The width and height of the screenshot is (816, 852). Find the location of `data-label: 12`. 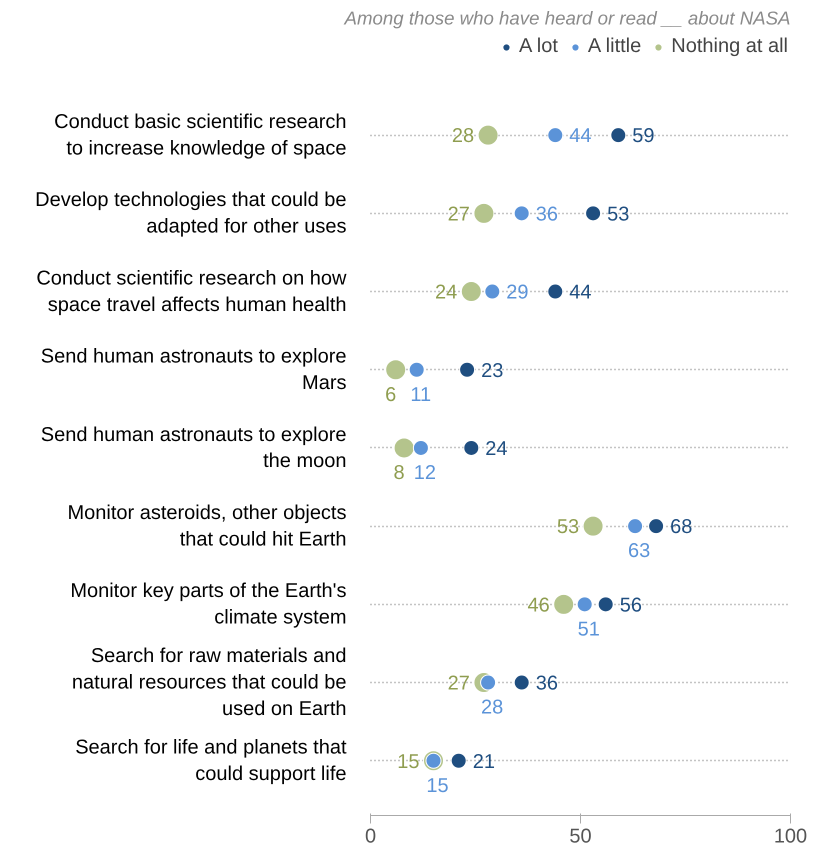

data-label: 12 is located at coordinates (425, 473).